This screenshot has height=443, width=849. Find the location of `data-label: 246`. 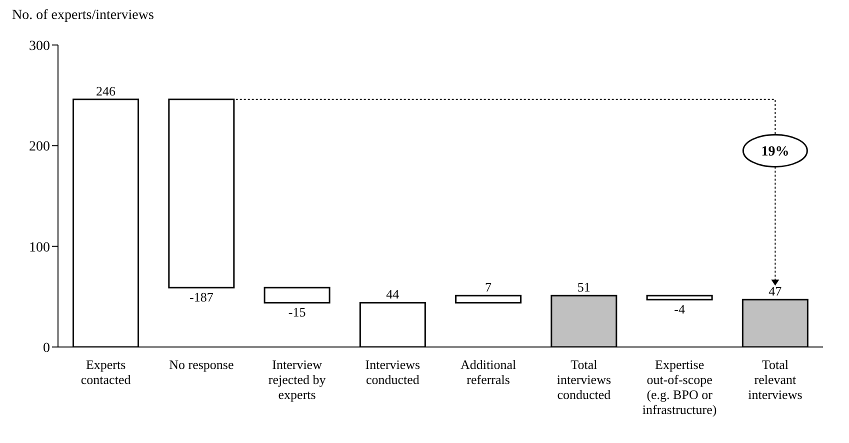

data-label: 246 is located at coordinates (106, 90).